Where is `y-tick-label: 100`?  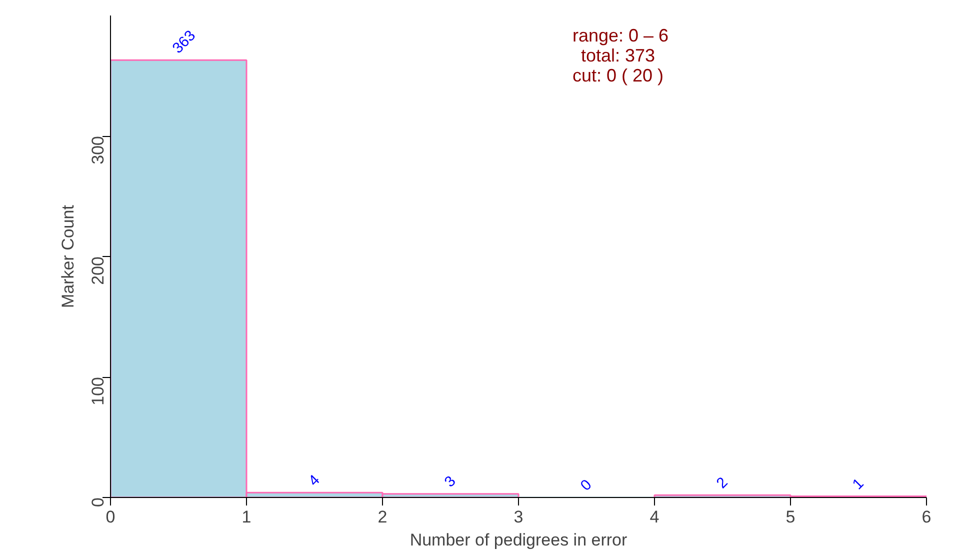
y-tick-label: 100 is located at coordinates (98, 391).